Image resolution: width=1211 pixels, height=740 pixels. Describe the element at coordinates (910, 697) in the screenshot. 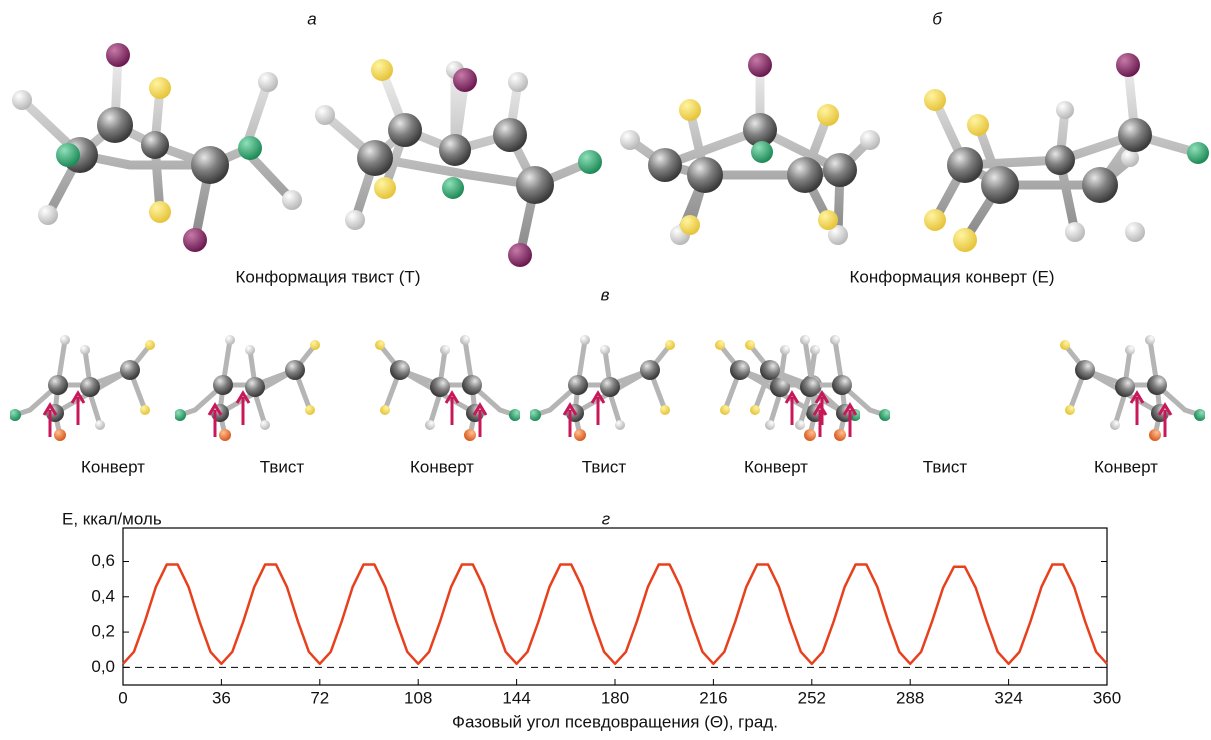

I see `x-tick-label: 288` at that location.